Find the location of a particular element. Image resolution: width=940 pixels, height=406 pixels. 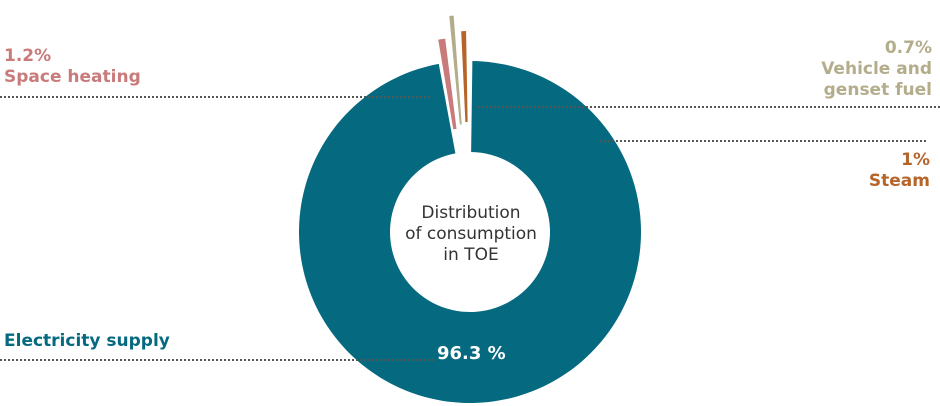

slice-vehicle-genset-fuel is located at coordinates (455, 70).